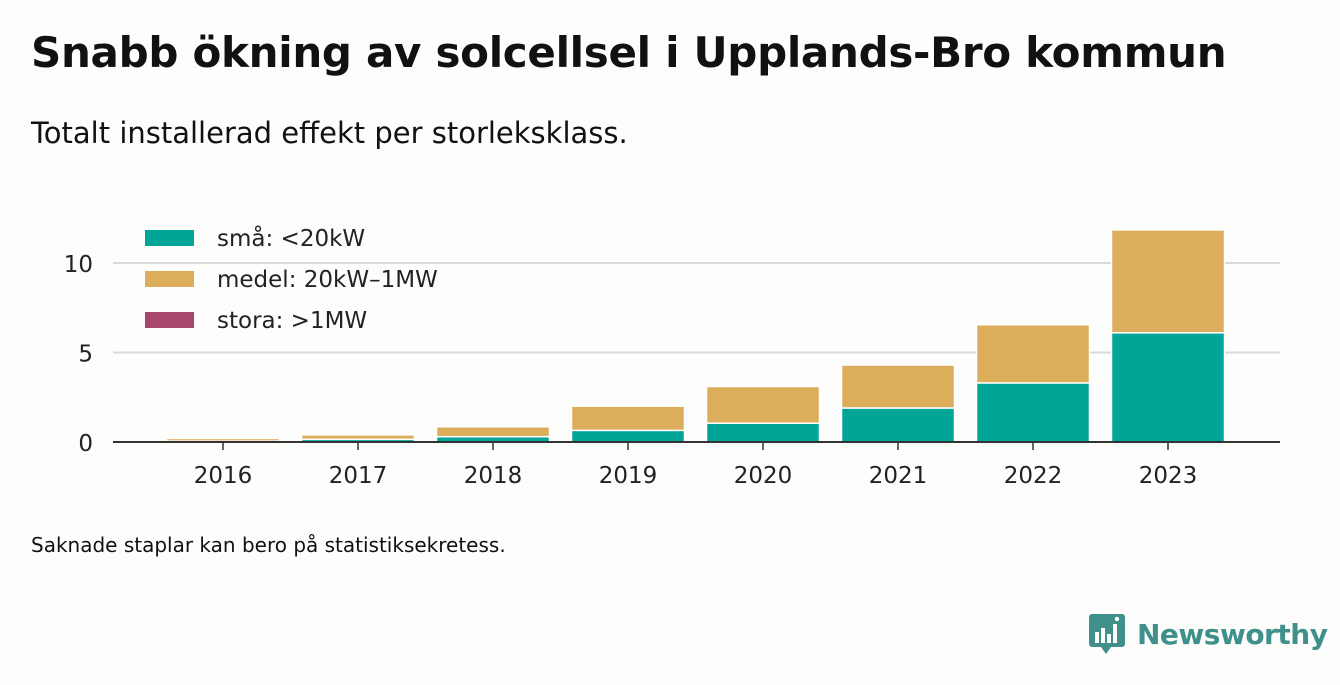 The image size is (1340, 685). What do you see at coordinates (763, 476) in the screenshot?
I see `x-tick-label: 2020` at bounding box center [763, 476].